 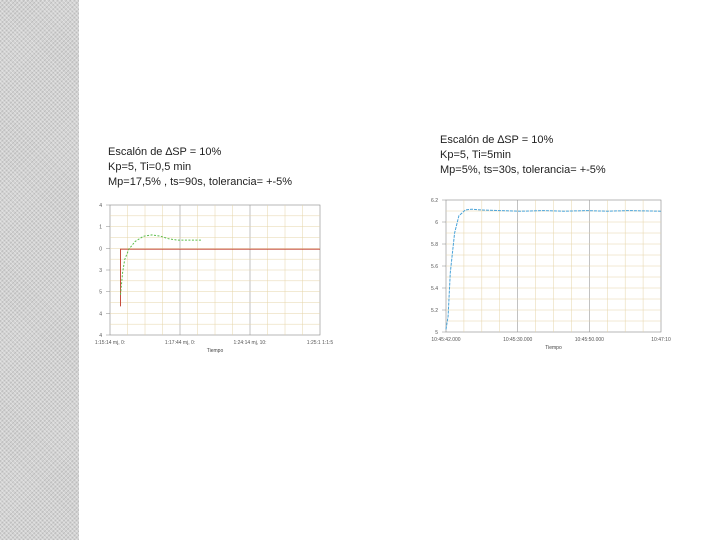 I want to click on x-tick-label: 10:45:50.000, so click(x=589, y=340).